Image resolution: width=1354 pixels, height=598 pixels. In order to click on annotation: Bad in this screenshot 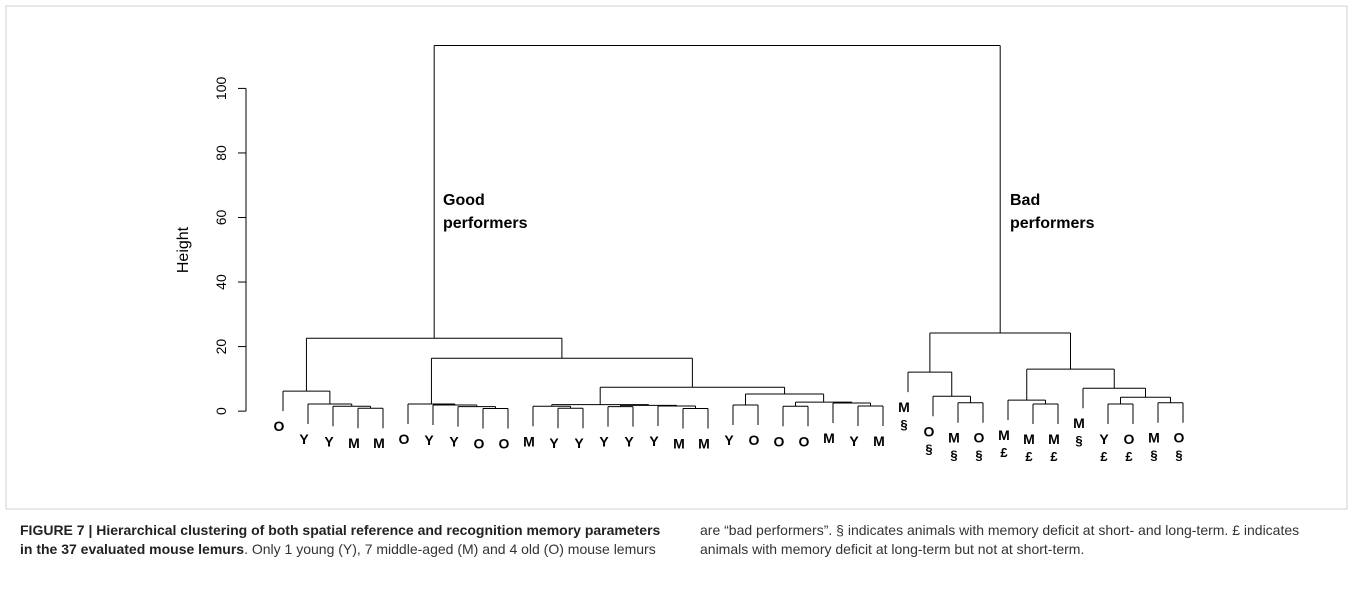, I will do `click(1025, 200)`.